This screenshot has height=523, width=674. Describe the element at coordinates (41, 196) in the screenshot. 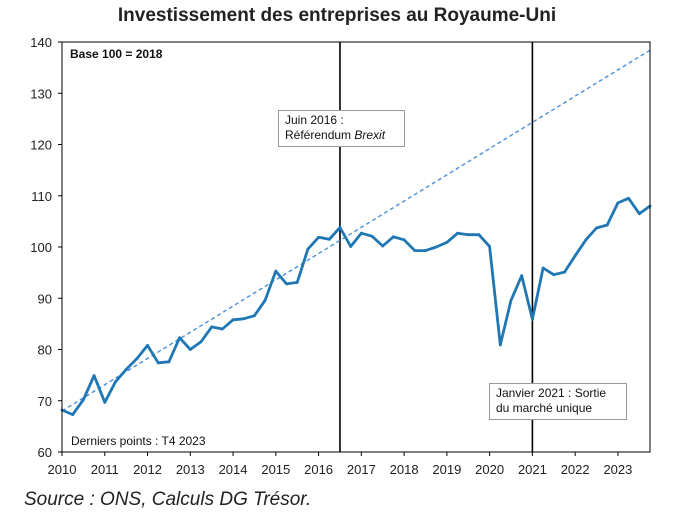

I see `y-tick-label: 110` at that location.